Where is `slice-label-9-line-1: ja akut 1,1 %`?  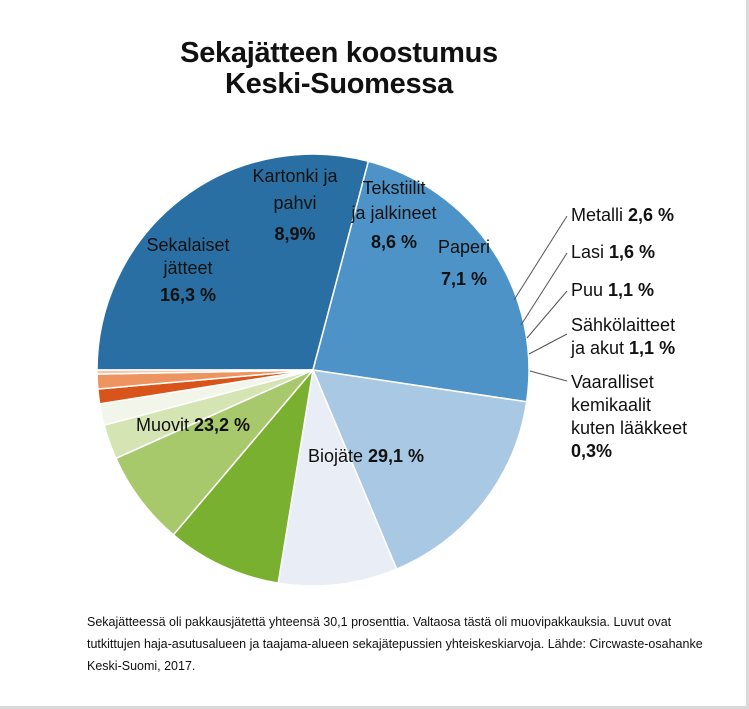
slice-label-9-line-1: ja akut 1,1 % is located at coordinates (622, 348).